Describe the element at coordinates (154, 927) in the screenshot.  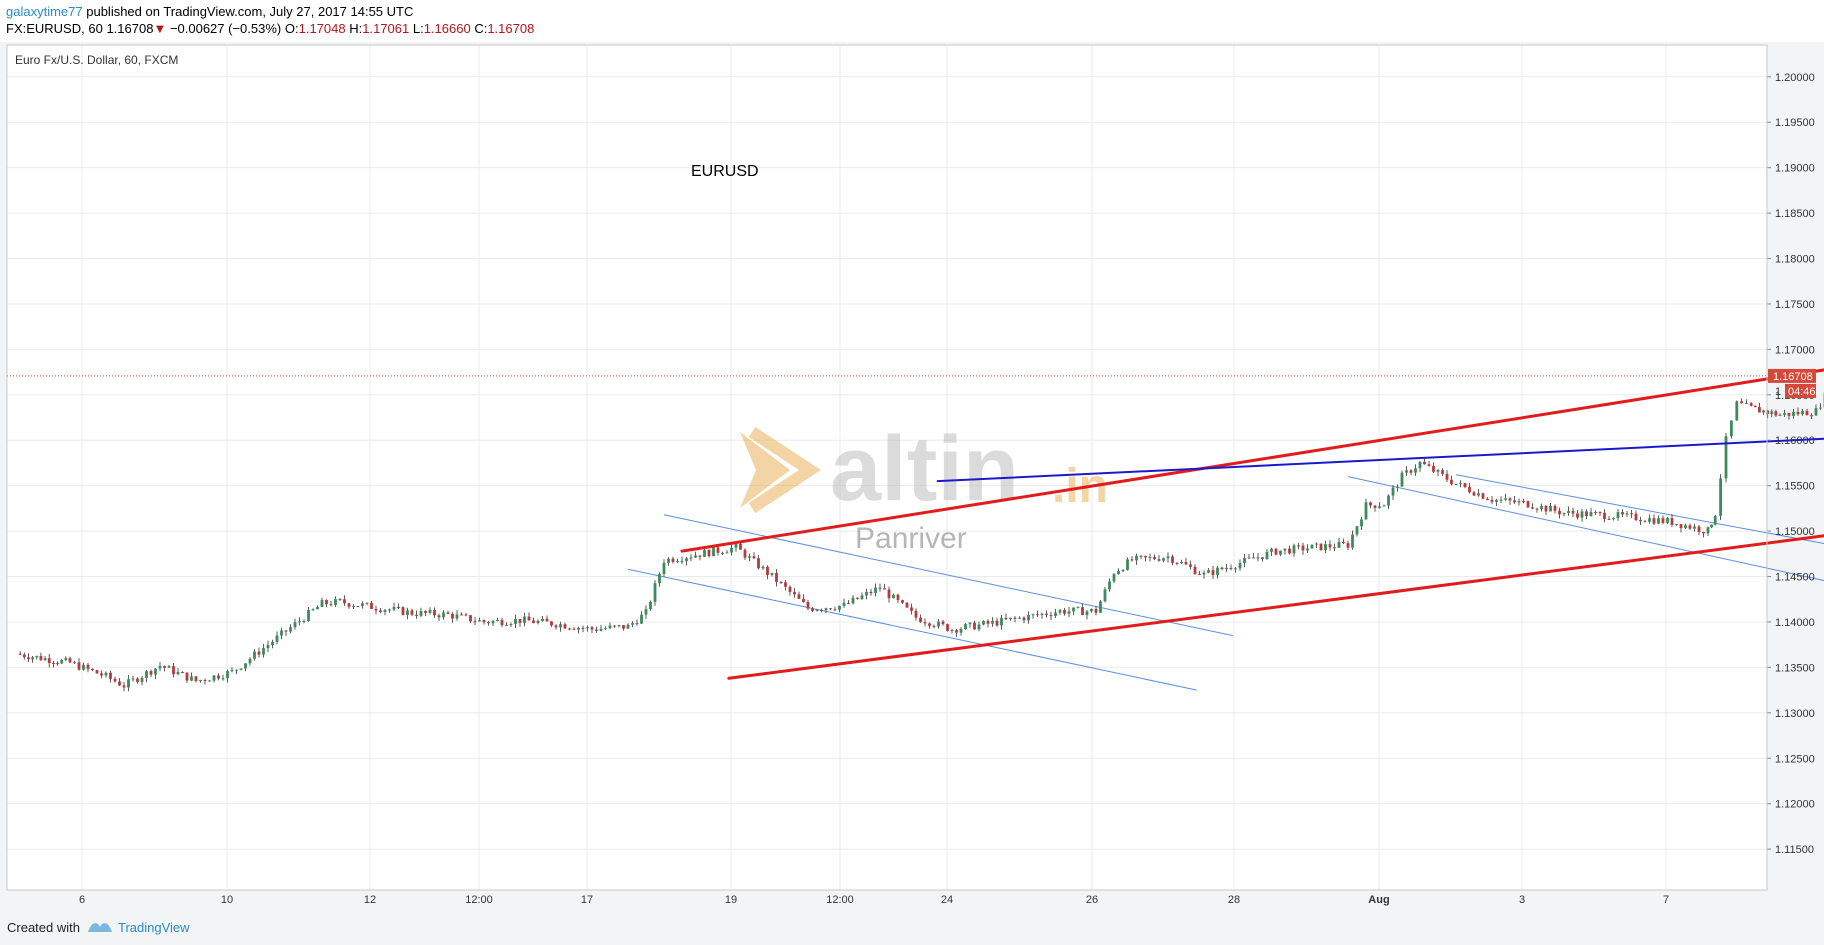
I see `tradingview-brand-link: TradingView` at that location.